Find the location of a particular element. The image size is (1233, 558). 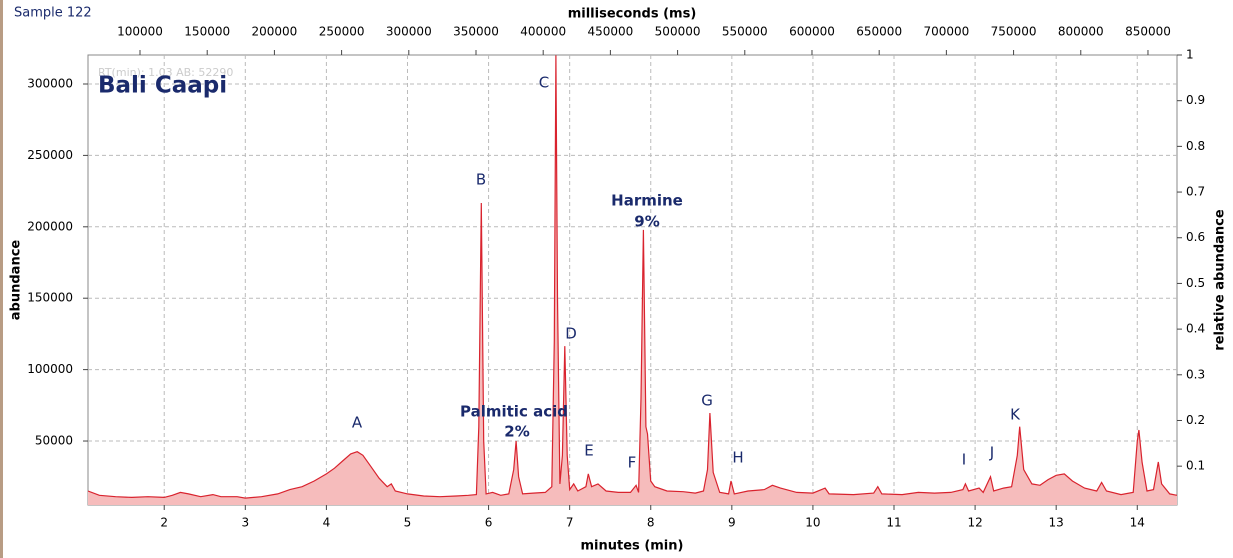

x2-axis-label: milliseconds (ms) is located at coordinates (632, 14).